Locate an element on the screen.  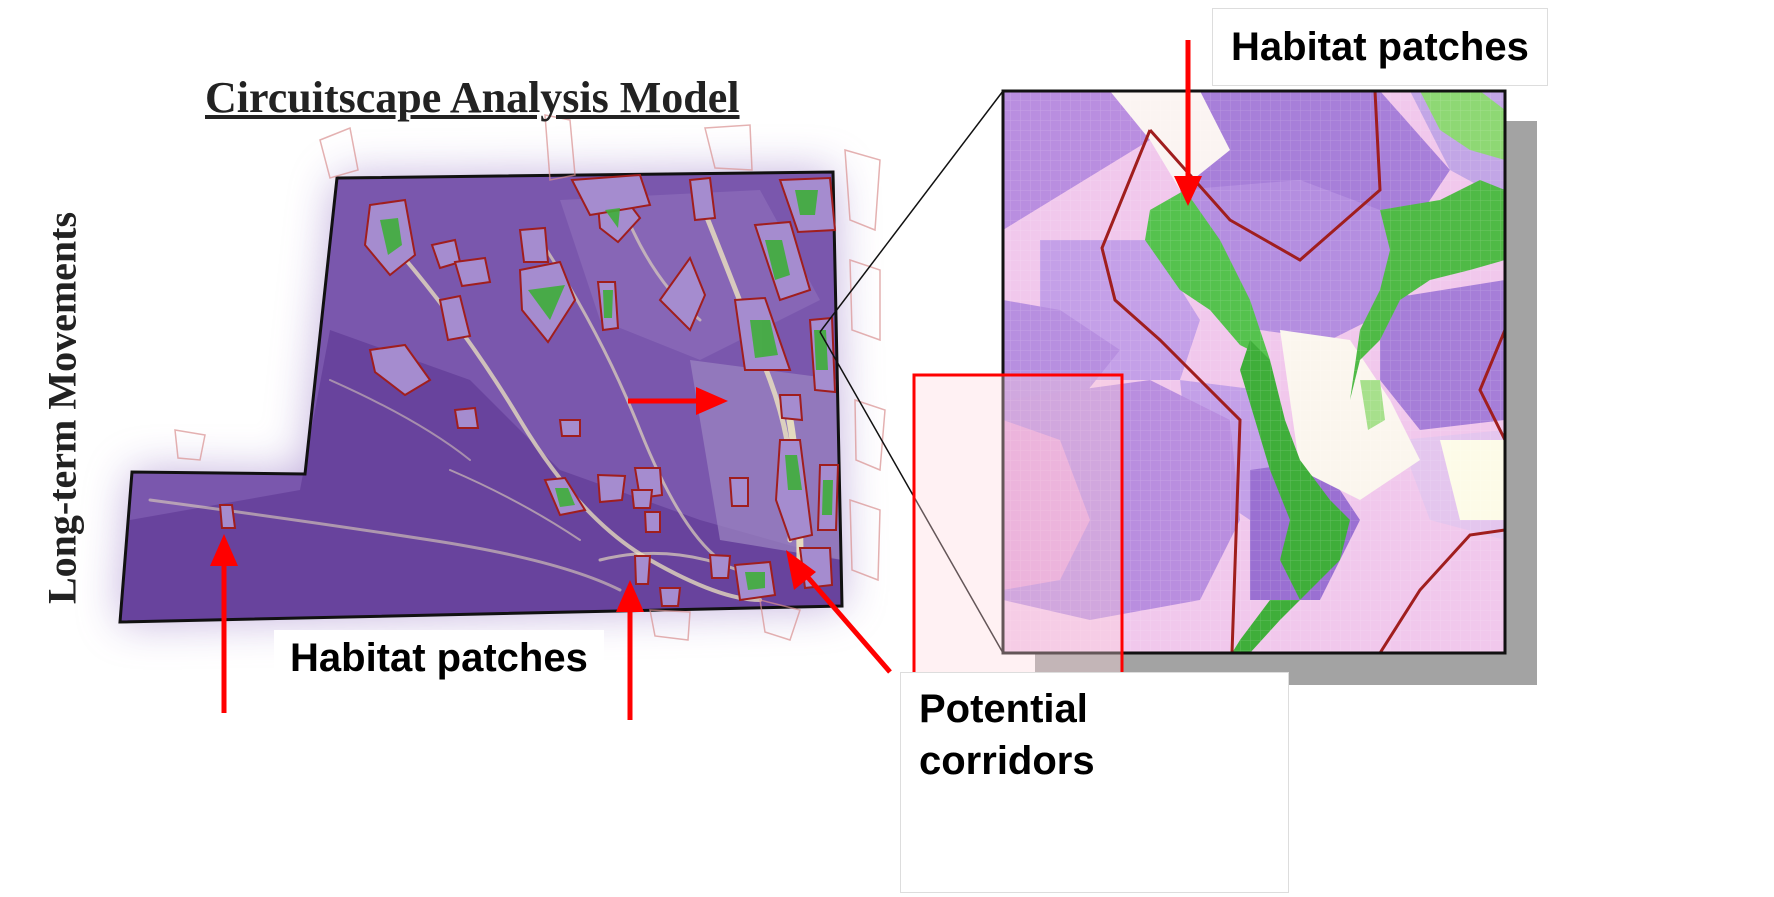
side-label: Long-term Movements is located at coordinates (62, 408).